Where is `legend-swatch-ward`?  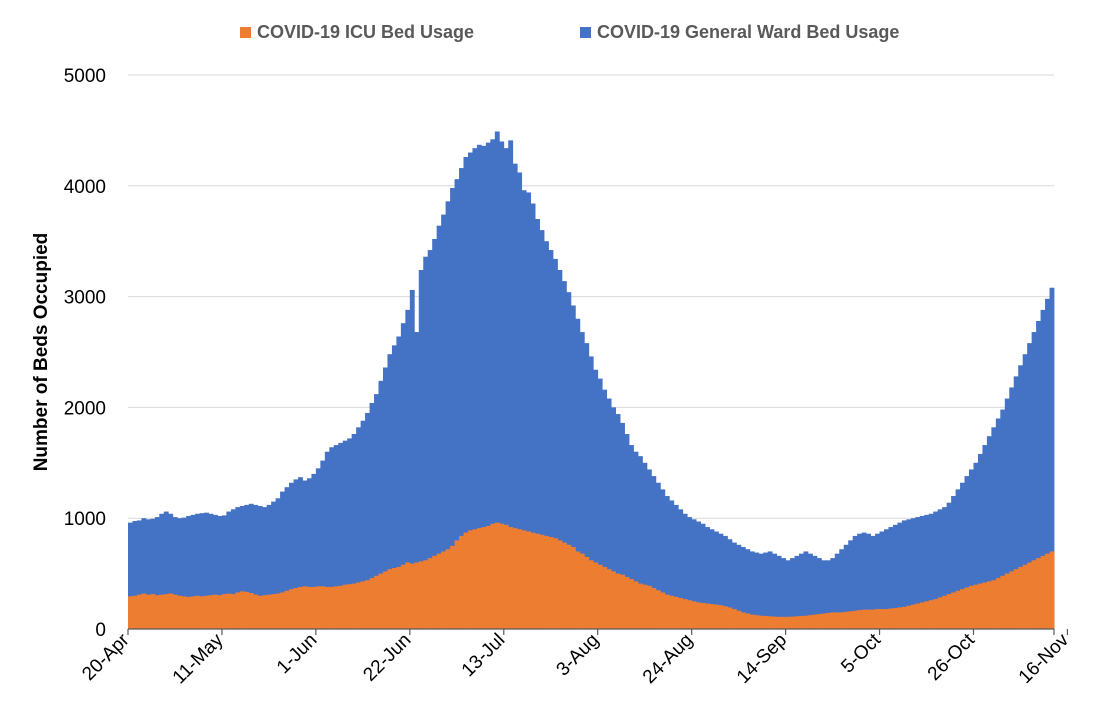
legend-swatch-ward is located at coordinates (585, 32).